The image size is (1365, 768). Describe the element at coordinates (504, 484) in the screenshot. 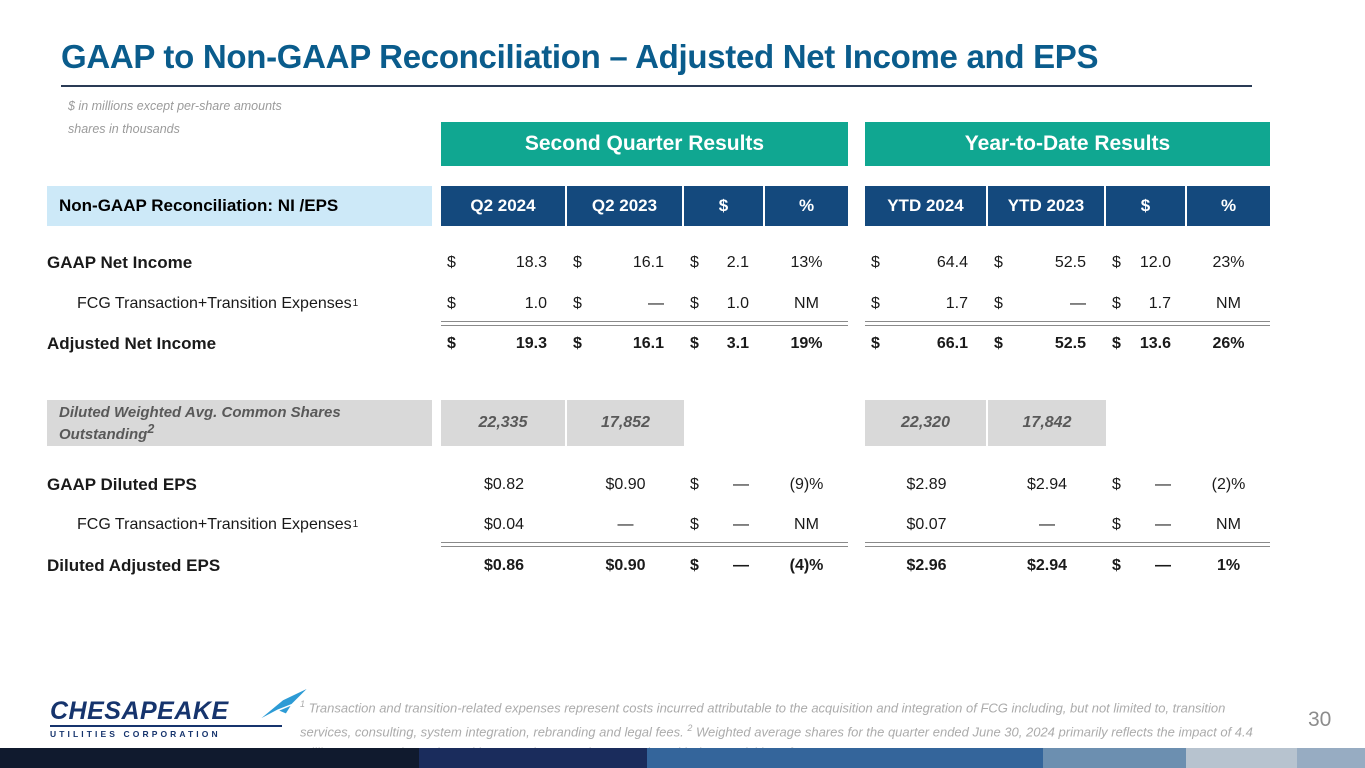

I see `cell-q2-2024: $0.82` at that location.